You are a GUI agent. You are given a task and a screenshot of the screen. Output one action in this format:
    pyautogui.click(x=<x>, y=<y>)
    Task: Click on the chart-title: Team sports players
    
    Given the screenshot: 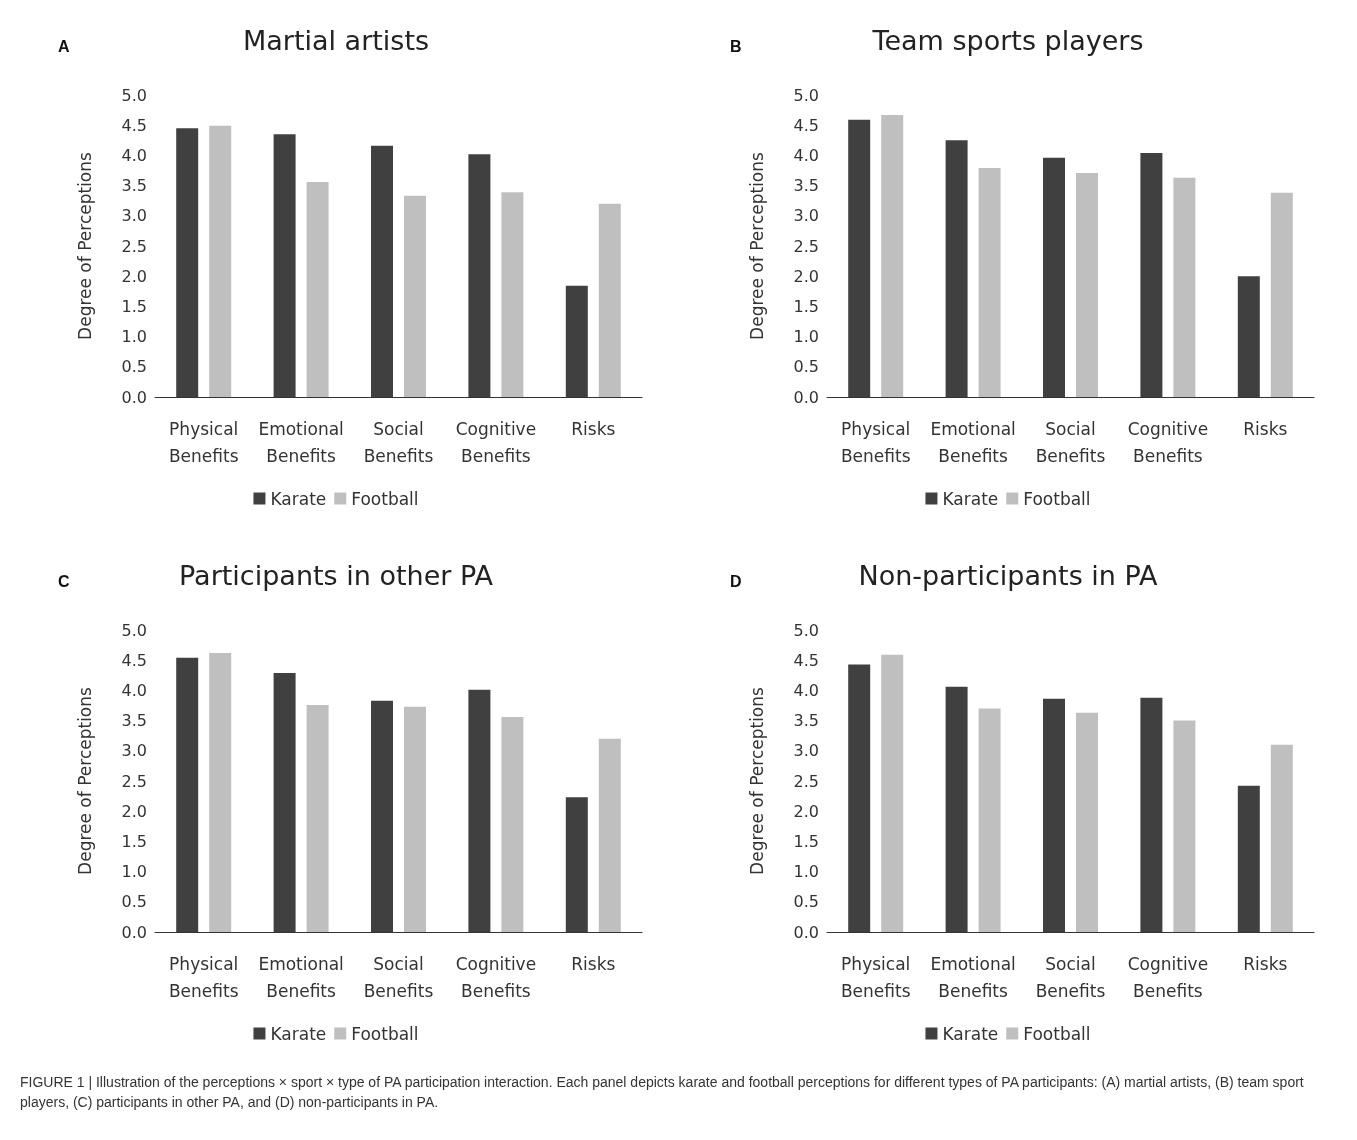 What is the action you would take?
    pyautogui.click(x=1007, y=40)
    